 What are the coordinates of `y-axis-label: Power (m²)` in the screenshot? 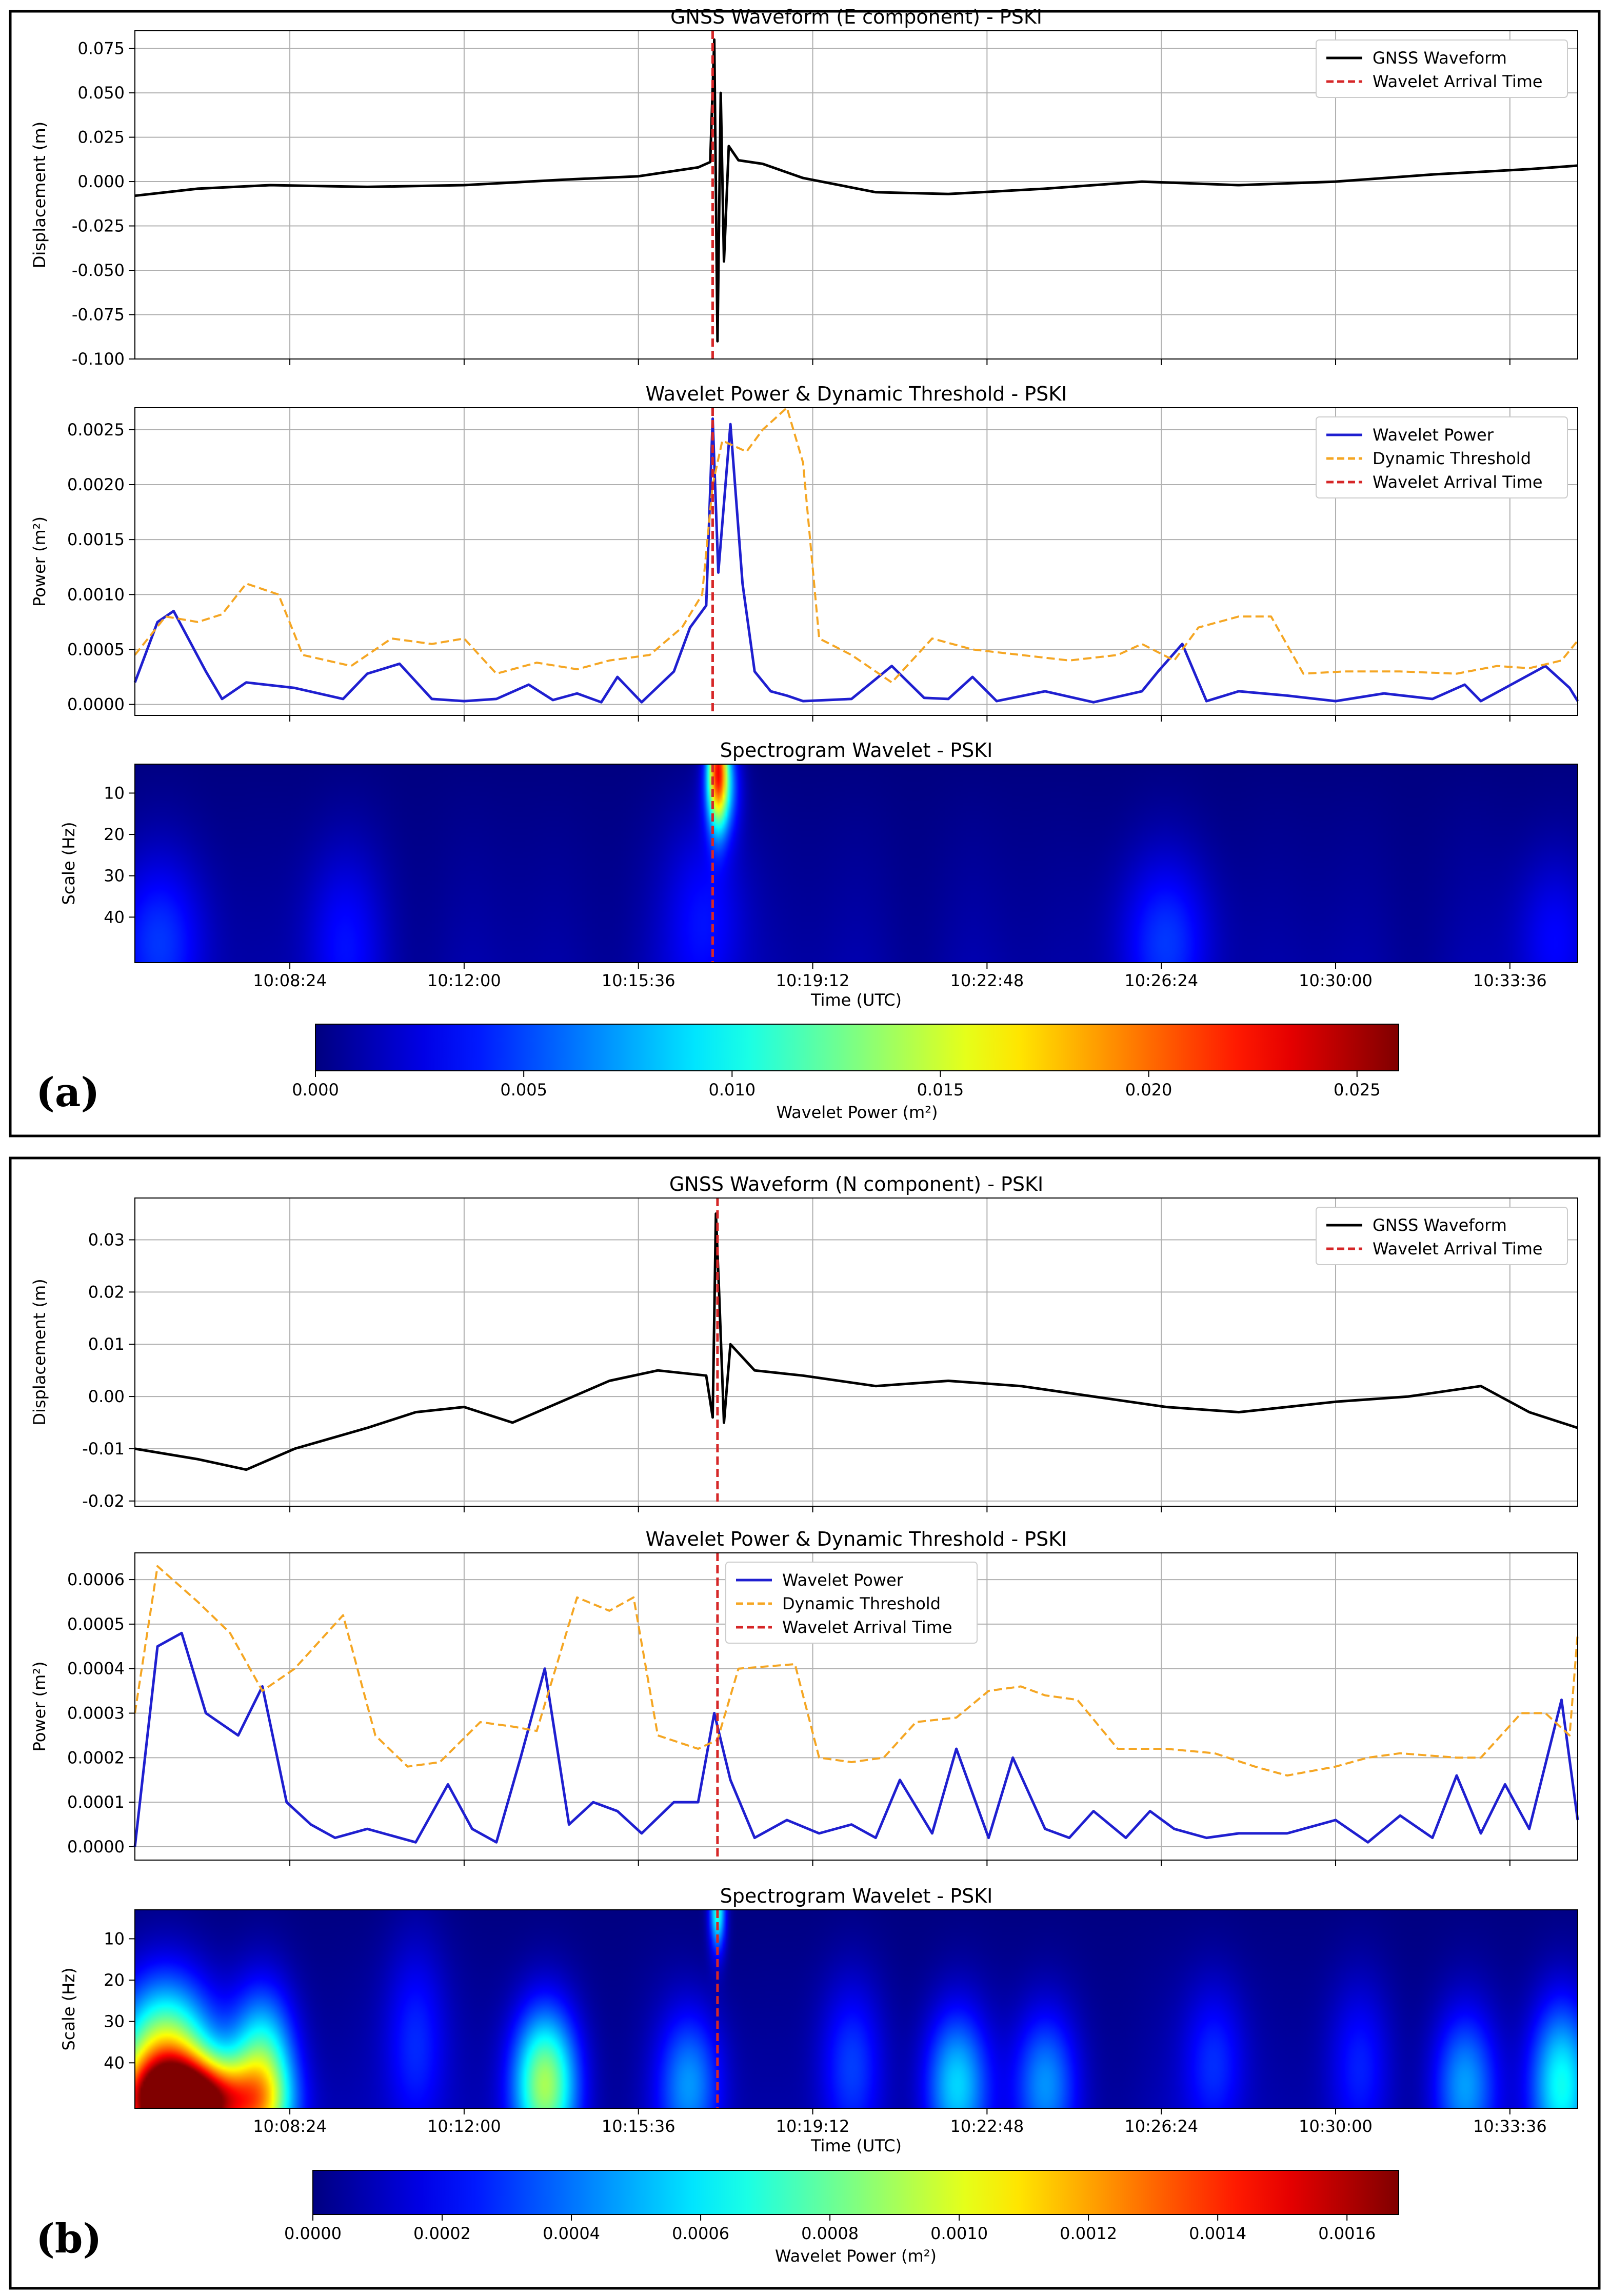 It's located at (39, 1707).